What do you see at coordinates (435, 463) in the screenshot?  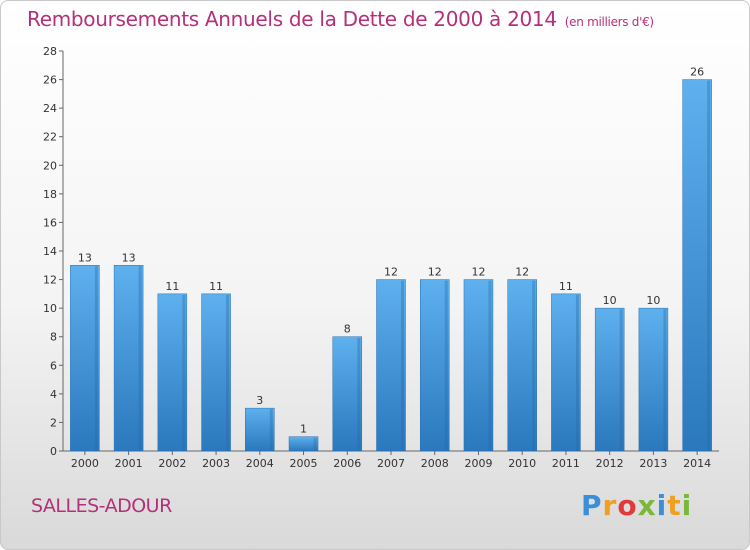 I see `x-tick-label: 2008` at bounding box center [435, 463].